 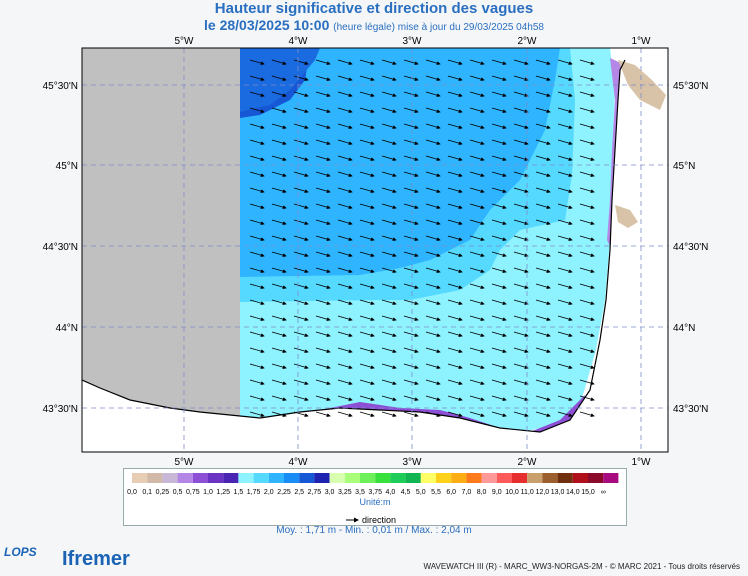 What do you see at coordinates (642, 462) in the screenshot?
I see `lon-bottom-4: 1°W` at bounding box center [642, 462].